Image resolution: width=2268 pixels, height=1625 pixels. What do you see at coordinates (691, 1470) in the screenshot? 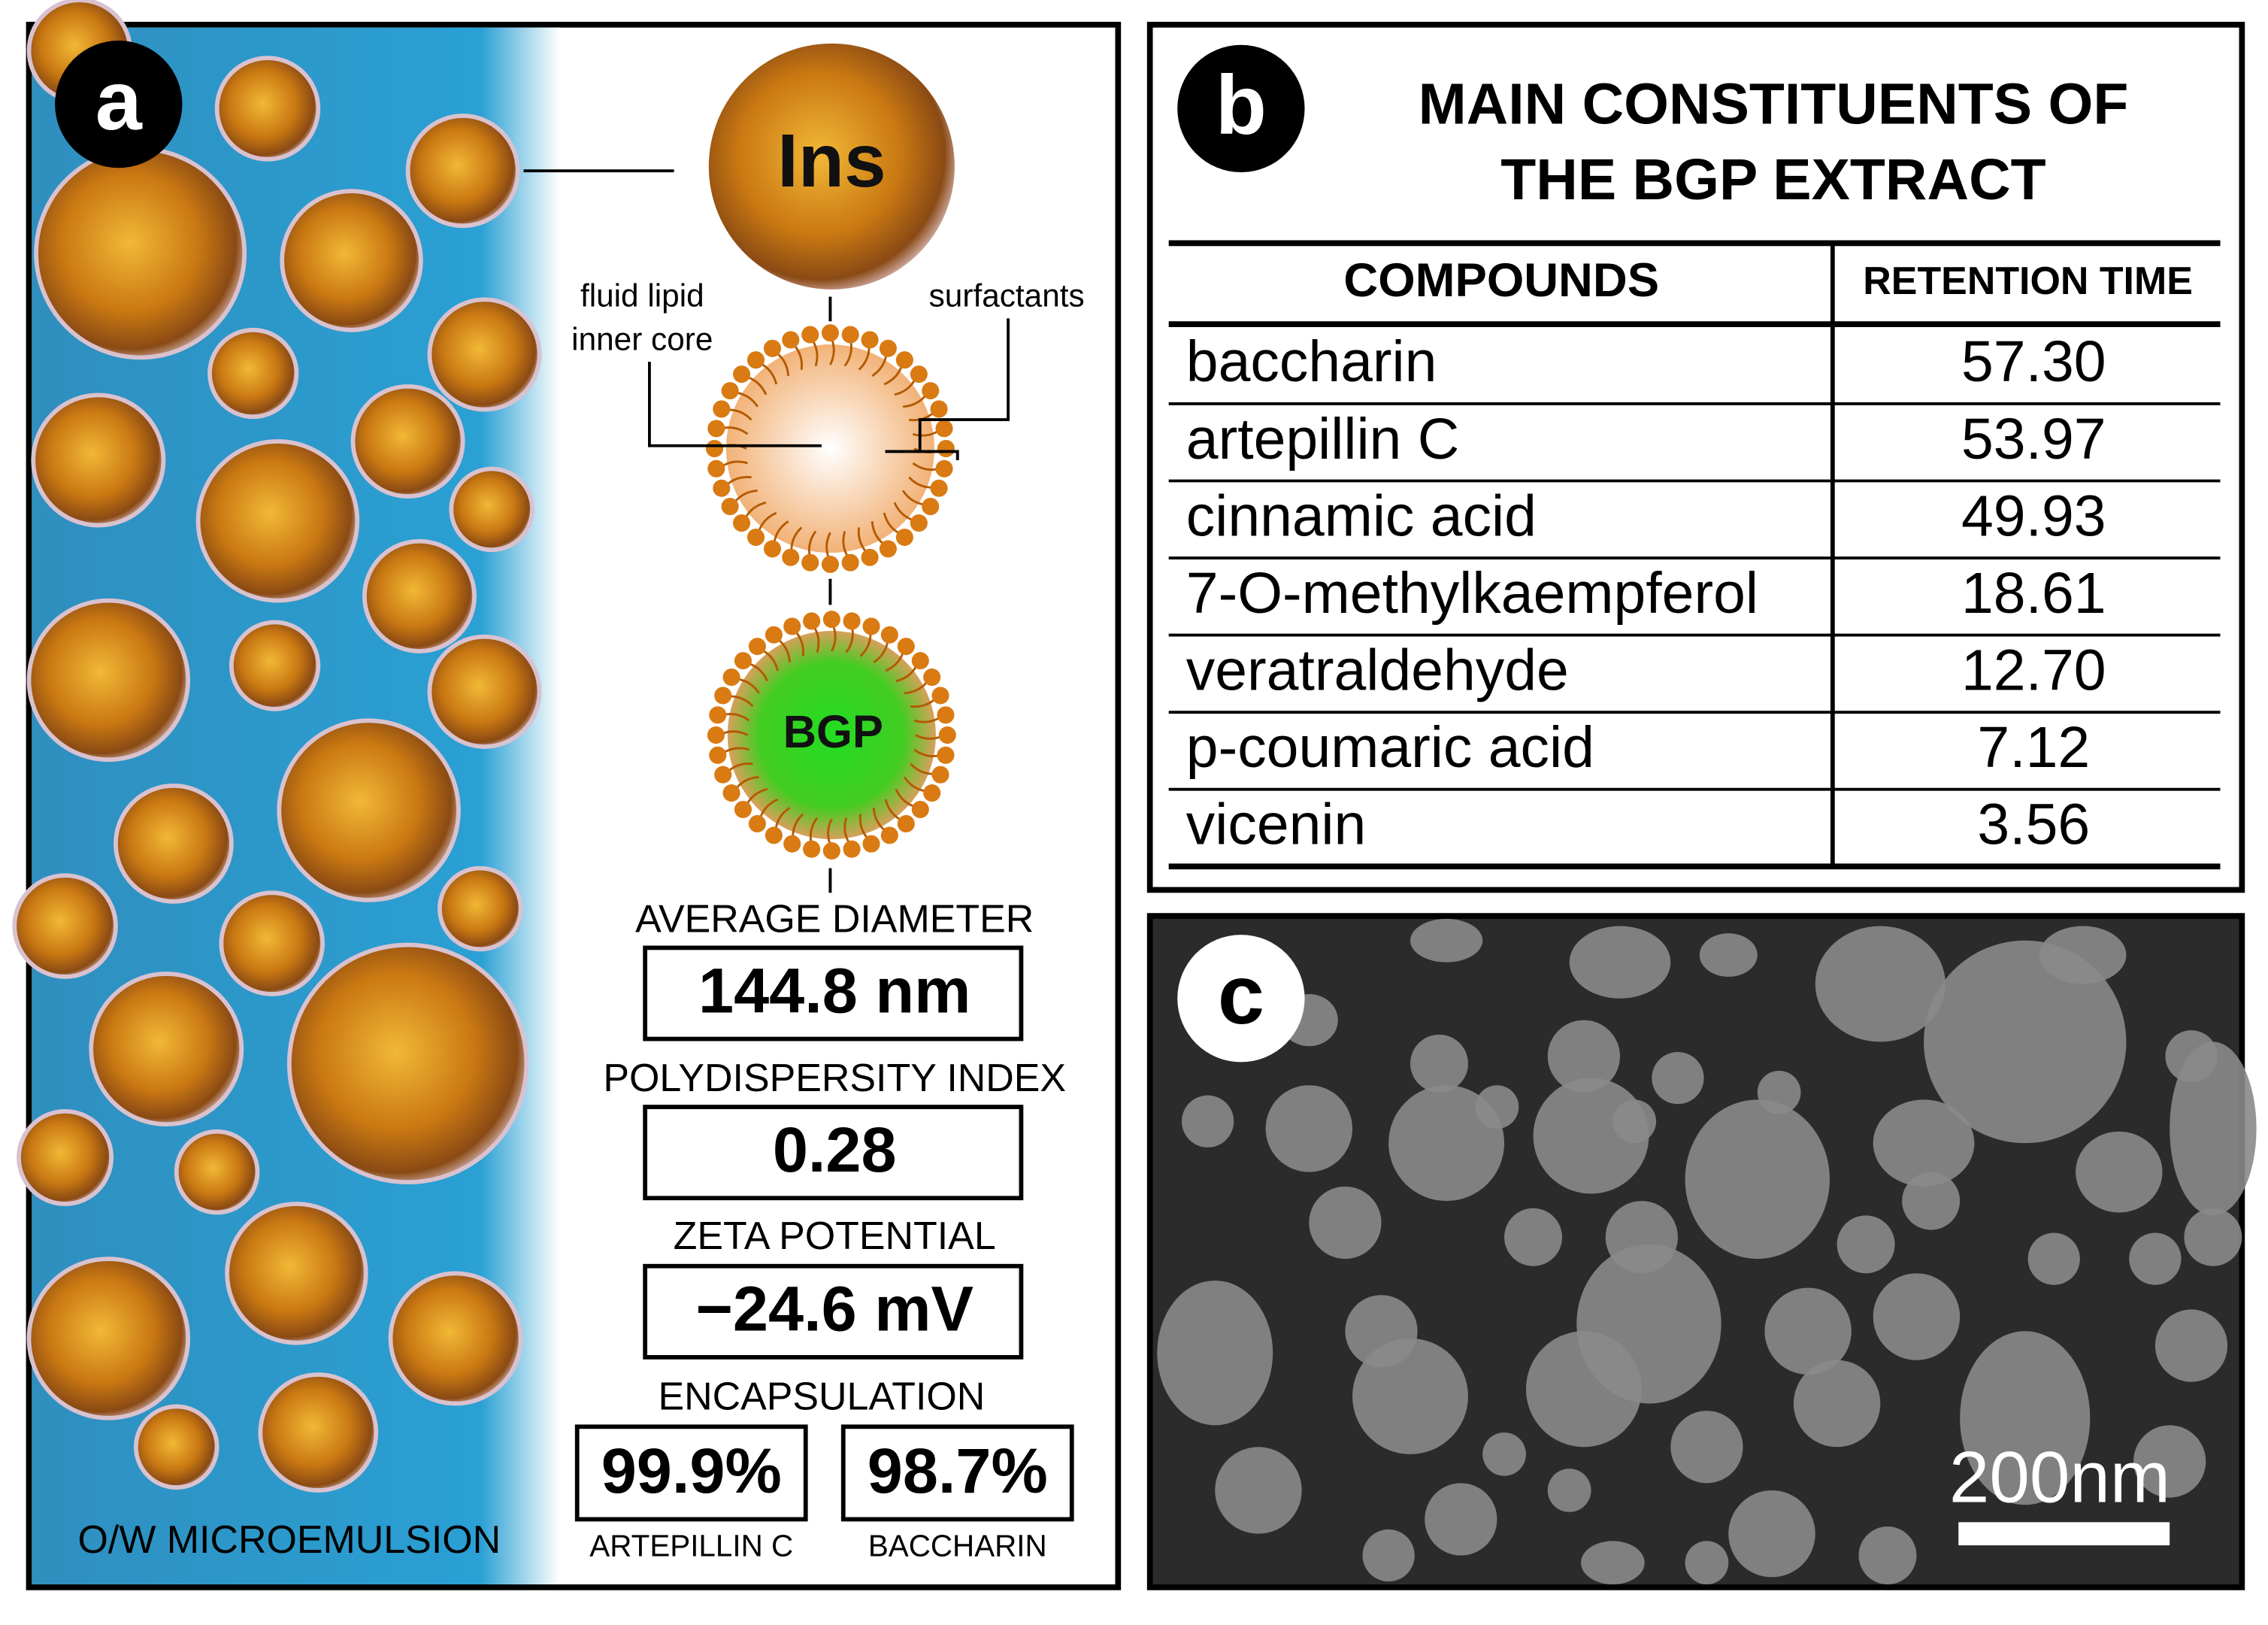
I see `encapsulation-value: 99.9%` at bounding box center [691, 1470].